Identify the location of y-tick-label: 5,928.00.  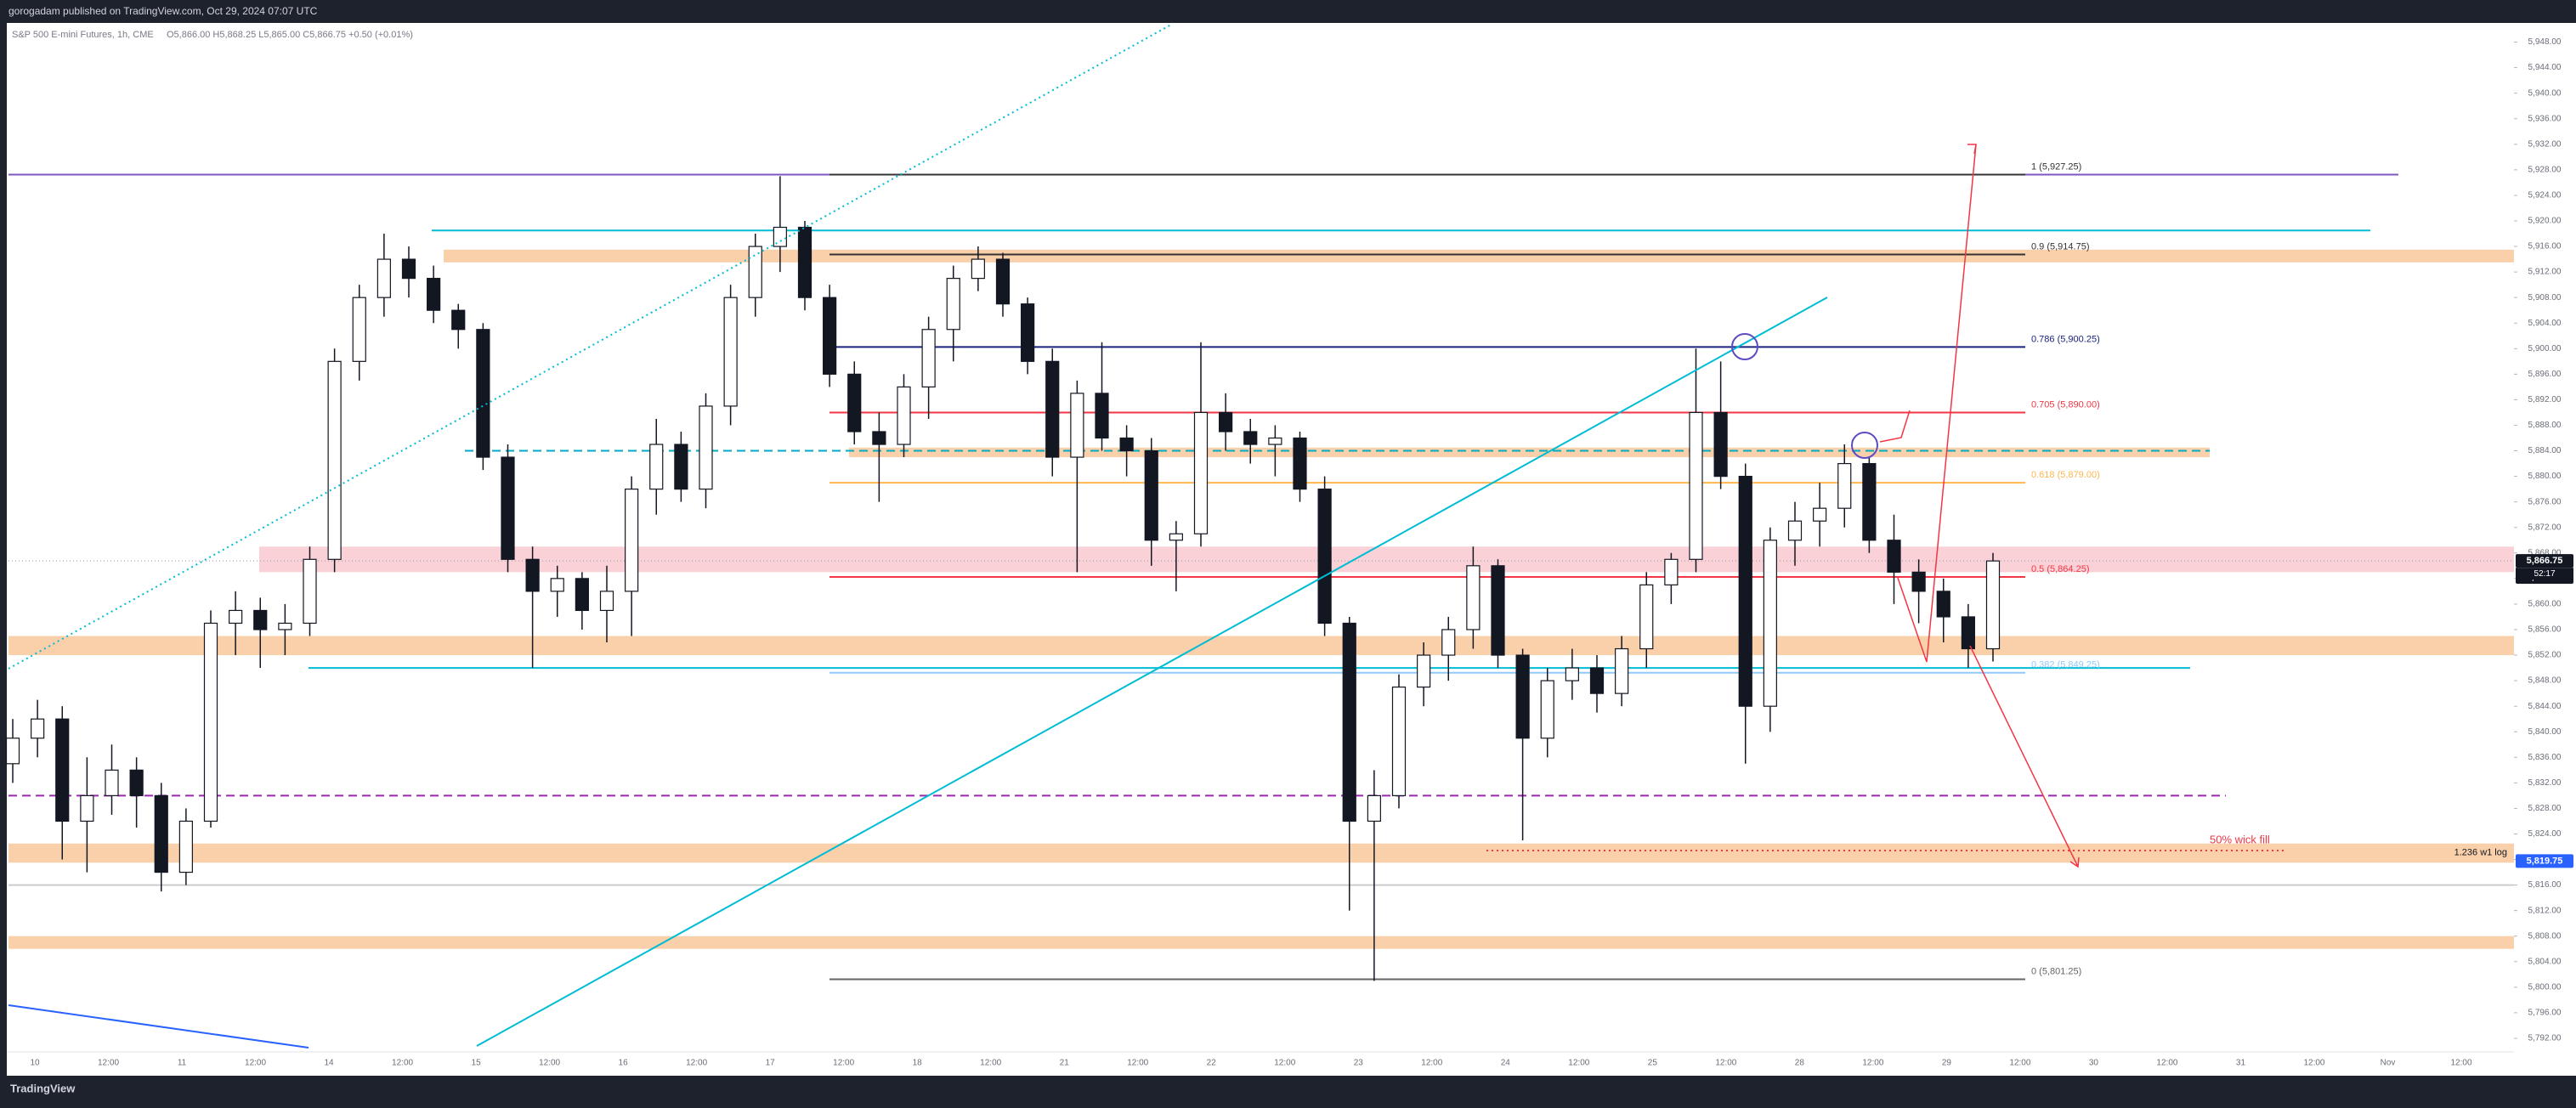
(2545, 169).